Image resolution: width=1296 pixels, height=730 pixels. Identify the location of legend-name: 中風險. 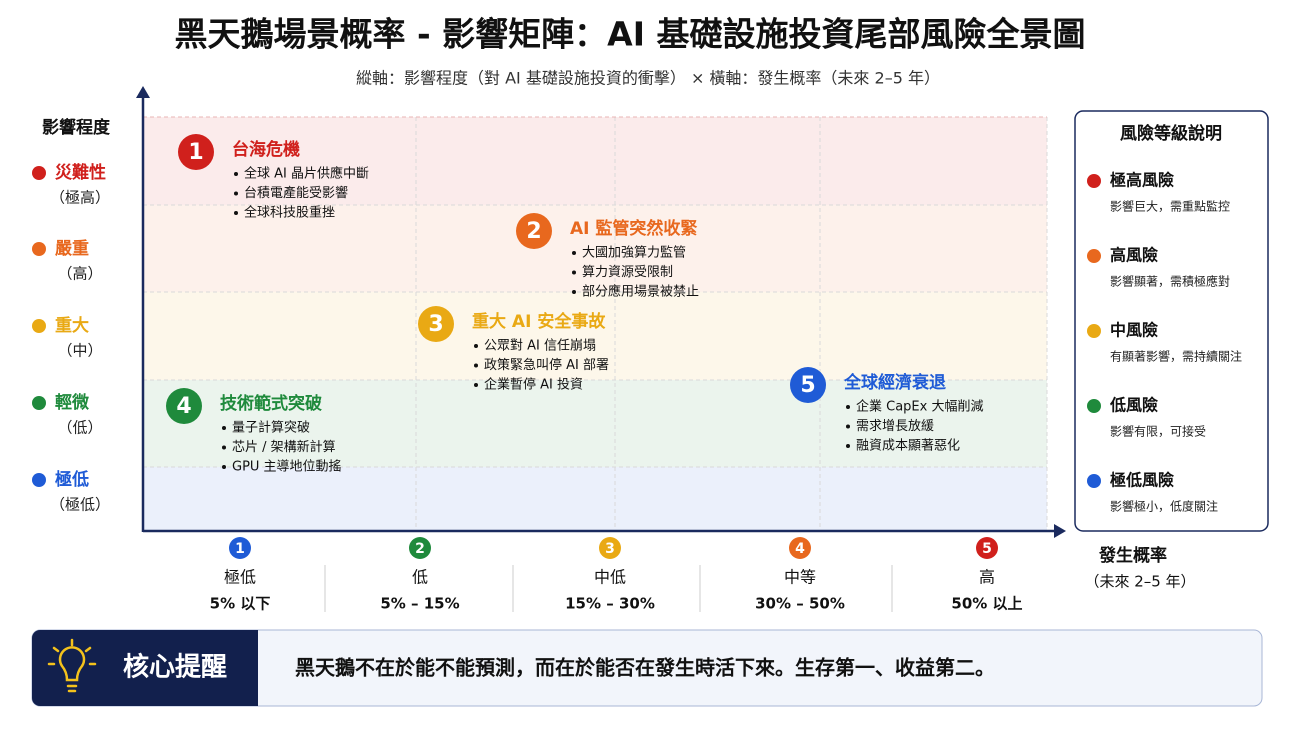
(1134, 330).